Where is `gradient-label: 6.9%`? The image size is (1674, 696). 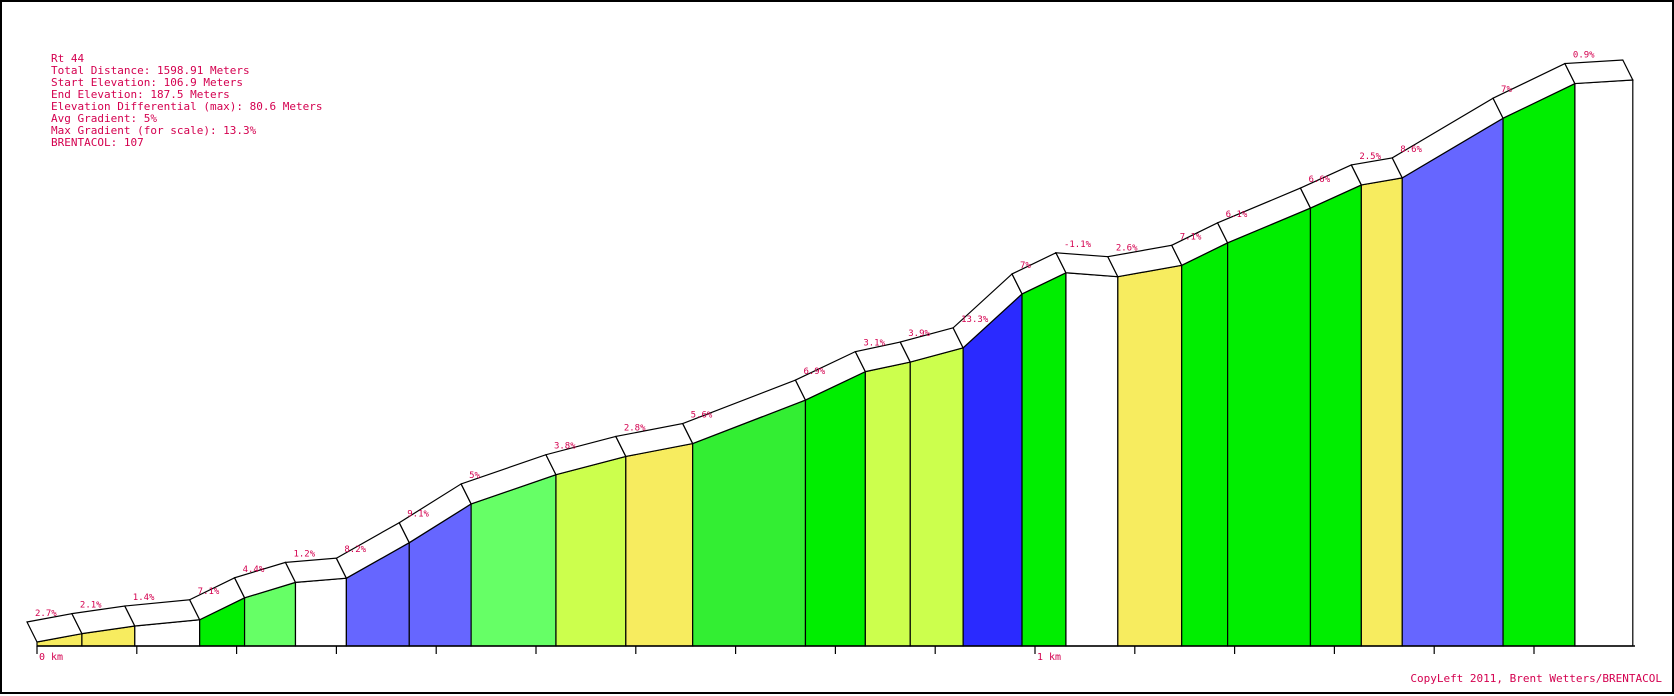 gradient-label: 6.9% is located at coordinates (814, 372).